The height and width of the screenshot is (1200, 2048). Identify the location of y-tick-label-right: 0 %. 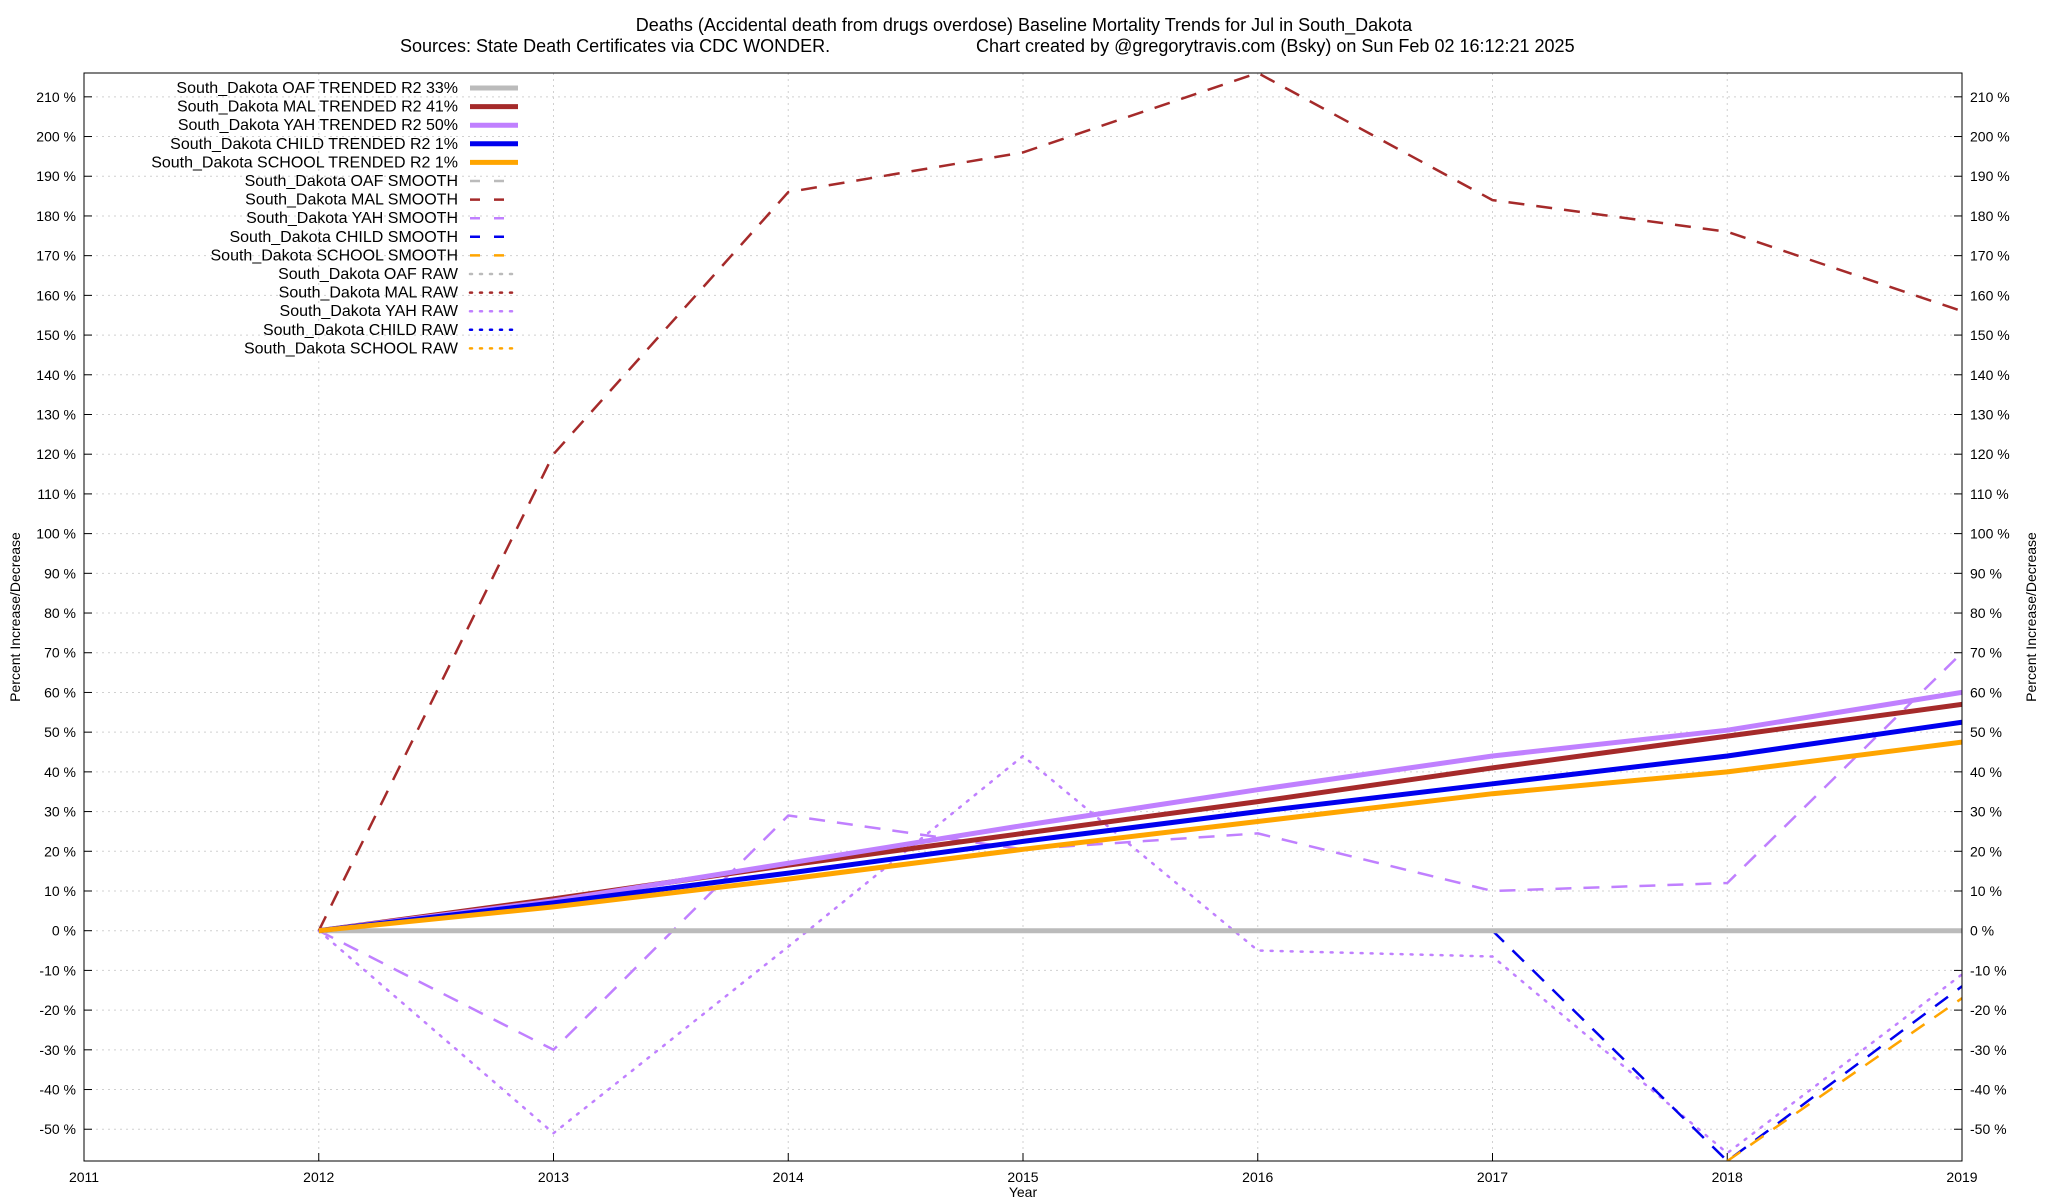
(1982, 931).